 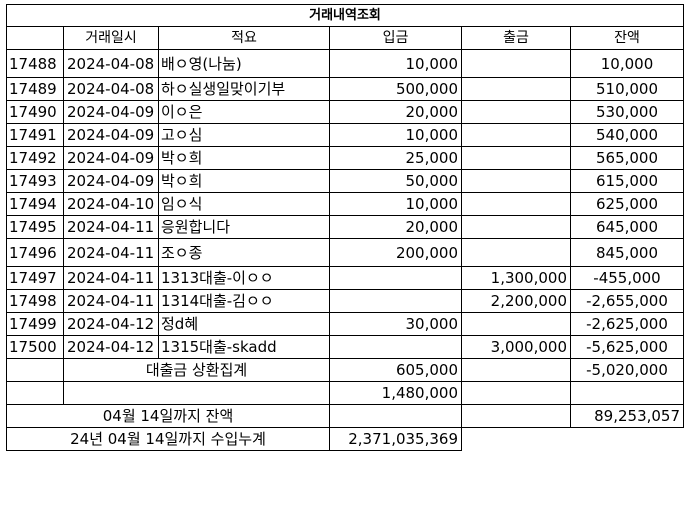 I want to click on row-deposit: 500,000, so click(x=395, y=89).